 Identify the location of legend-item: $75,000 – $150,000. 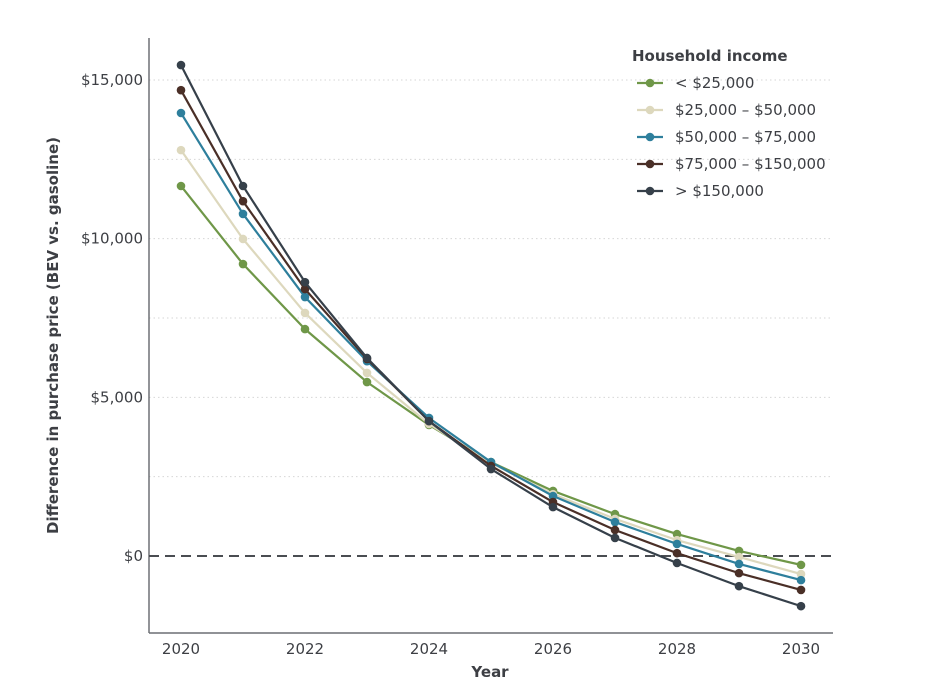
(731, 164).